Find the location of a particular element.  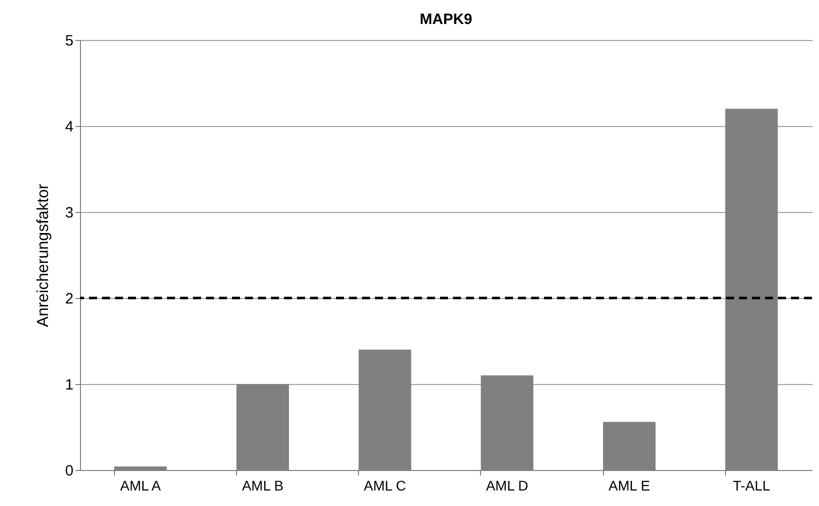

x-tick-label: AML A is located at coordinates (141, 486).